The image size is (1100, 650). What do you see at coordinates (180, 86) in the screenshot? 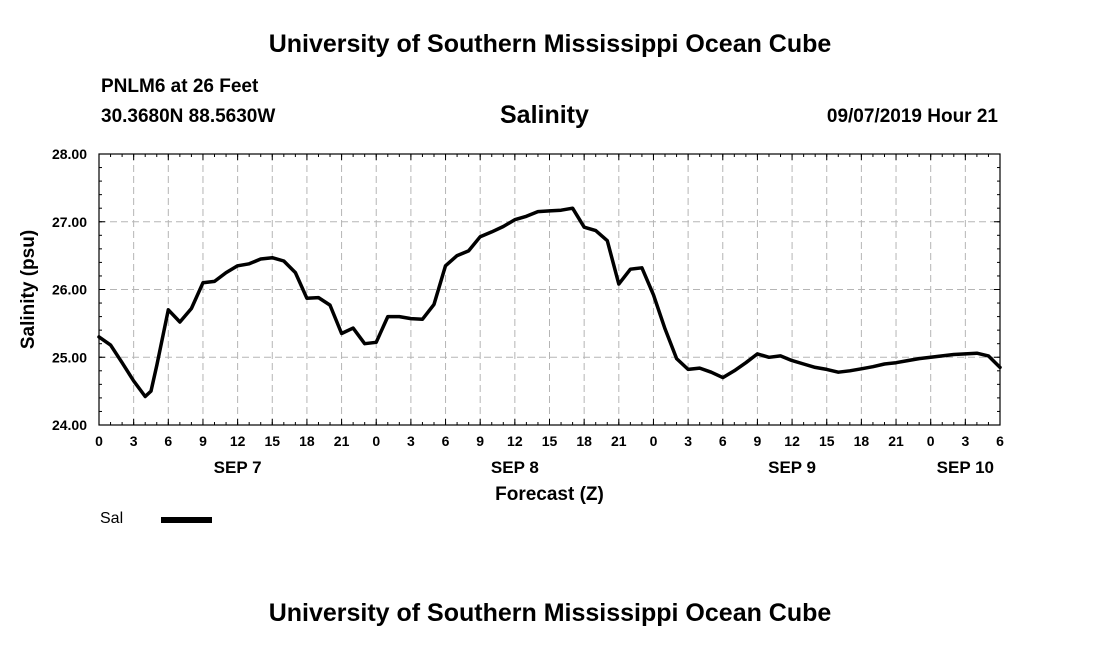
I see `station-label: PNLM6 at 26 Feet` at bounding box center [180, 86].